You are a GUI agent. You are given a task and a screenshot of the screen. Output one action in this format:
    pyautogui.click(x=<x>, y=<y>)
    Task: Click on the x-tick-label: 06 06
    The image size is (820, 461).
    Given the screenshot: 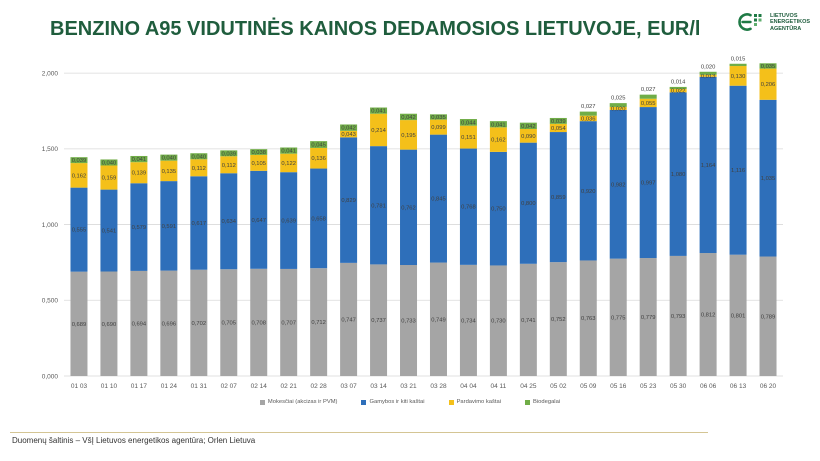 What is the action you would take?
    pyautogui.click(x=708, y=386)
    